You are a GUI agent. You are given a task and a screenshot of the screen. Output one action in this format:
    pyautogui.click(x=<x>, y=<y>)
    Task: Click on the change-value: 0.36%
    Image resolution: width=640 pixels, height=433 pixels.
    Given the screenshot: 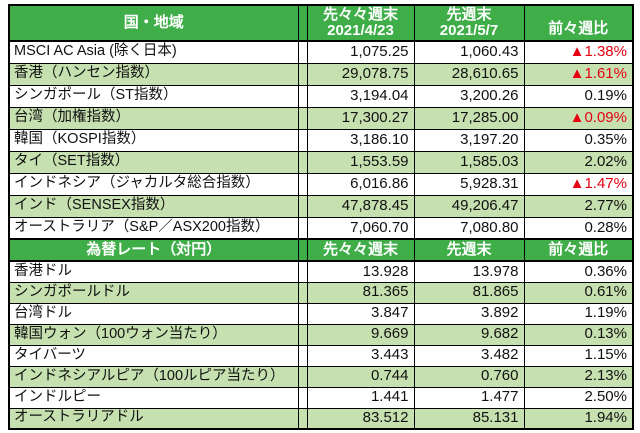 What is the action you would take?
    pyautogui.click(x=578, y=271)
    